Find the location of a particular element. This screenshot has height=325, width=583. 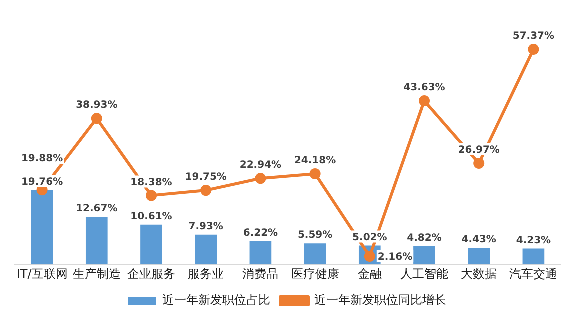

data-label: 26.97% is located at coordinates (479, 150).